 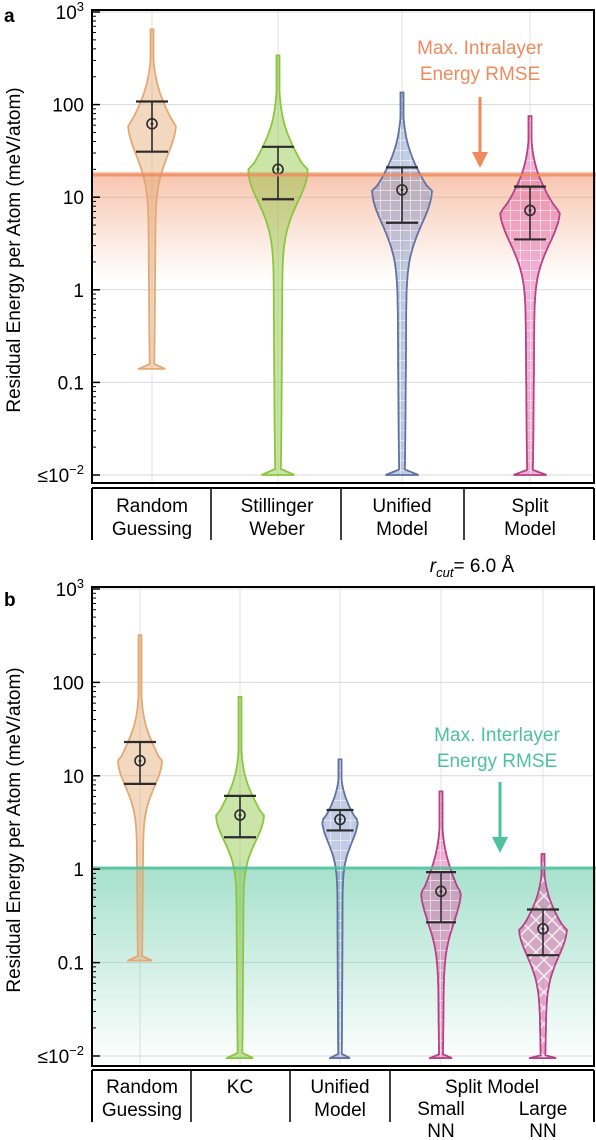 I want to click on panel-a-category-label-2b: Weber, so click(x=277, y=529).